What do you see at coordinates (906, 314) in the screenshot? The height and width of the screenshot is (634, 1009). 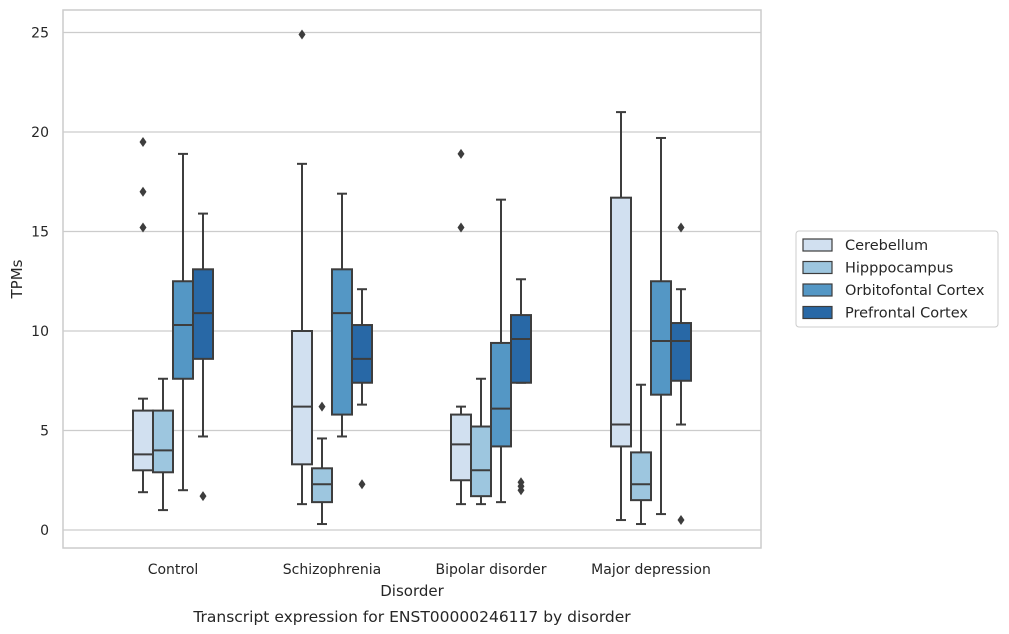 I see `legend-label: Prefrontal Cortex` at bounding box center [906, 314].